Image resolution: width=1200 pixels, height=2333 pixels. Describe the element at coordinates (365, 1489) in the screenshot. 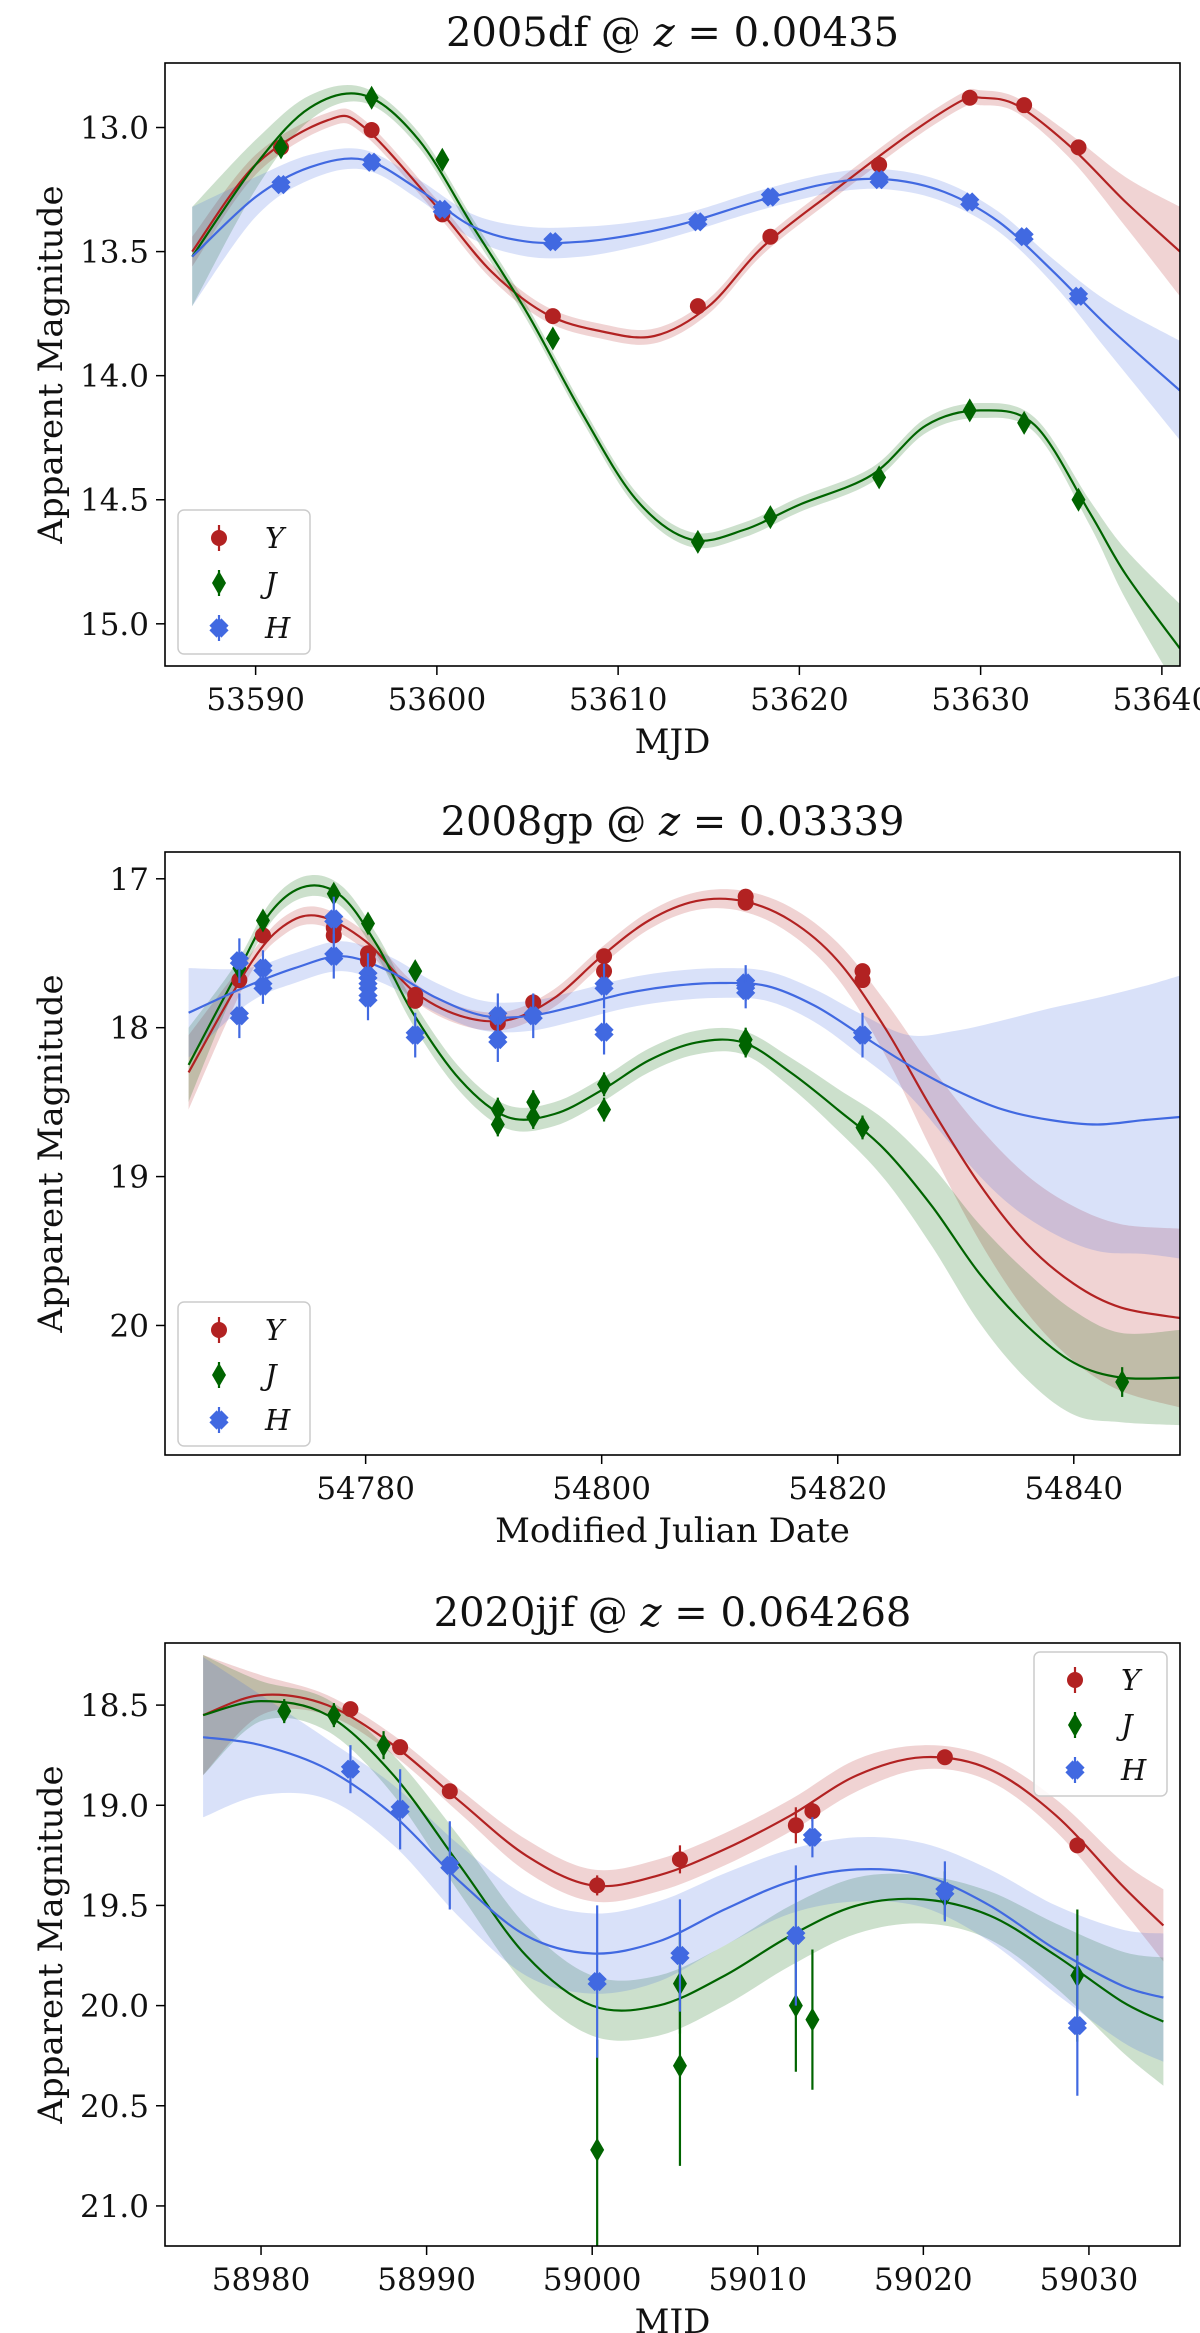

I see `x-tick-label: 54780` at that location.